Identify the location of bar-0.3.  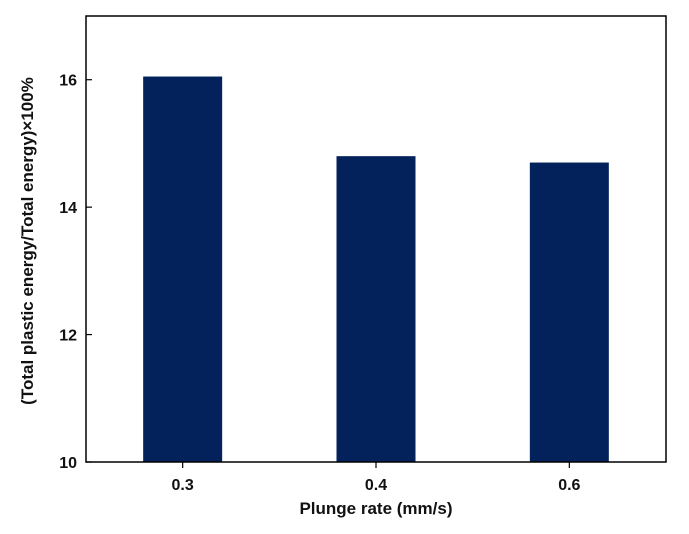
(183, 269).